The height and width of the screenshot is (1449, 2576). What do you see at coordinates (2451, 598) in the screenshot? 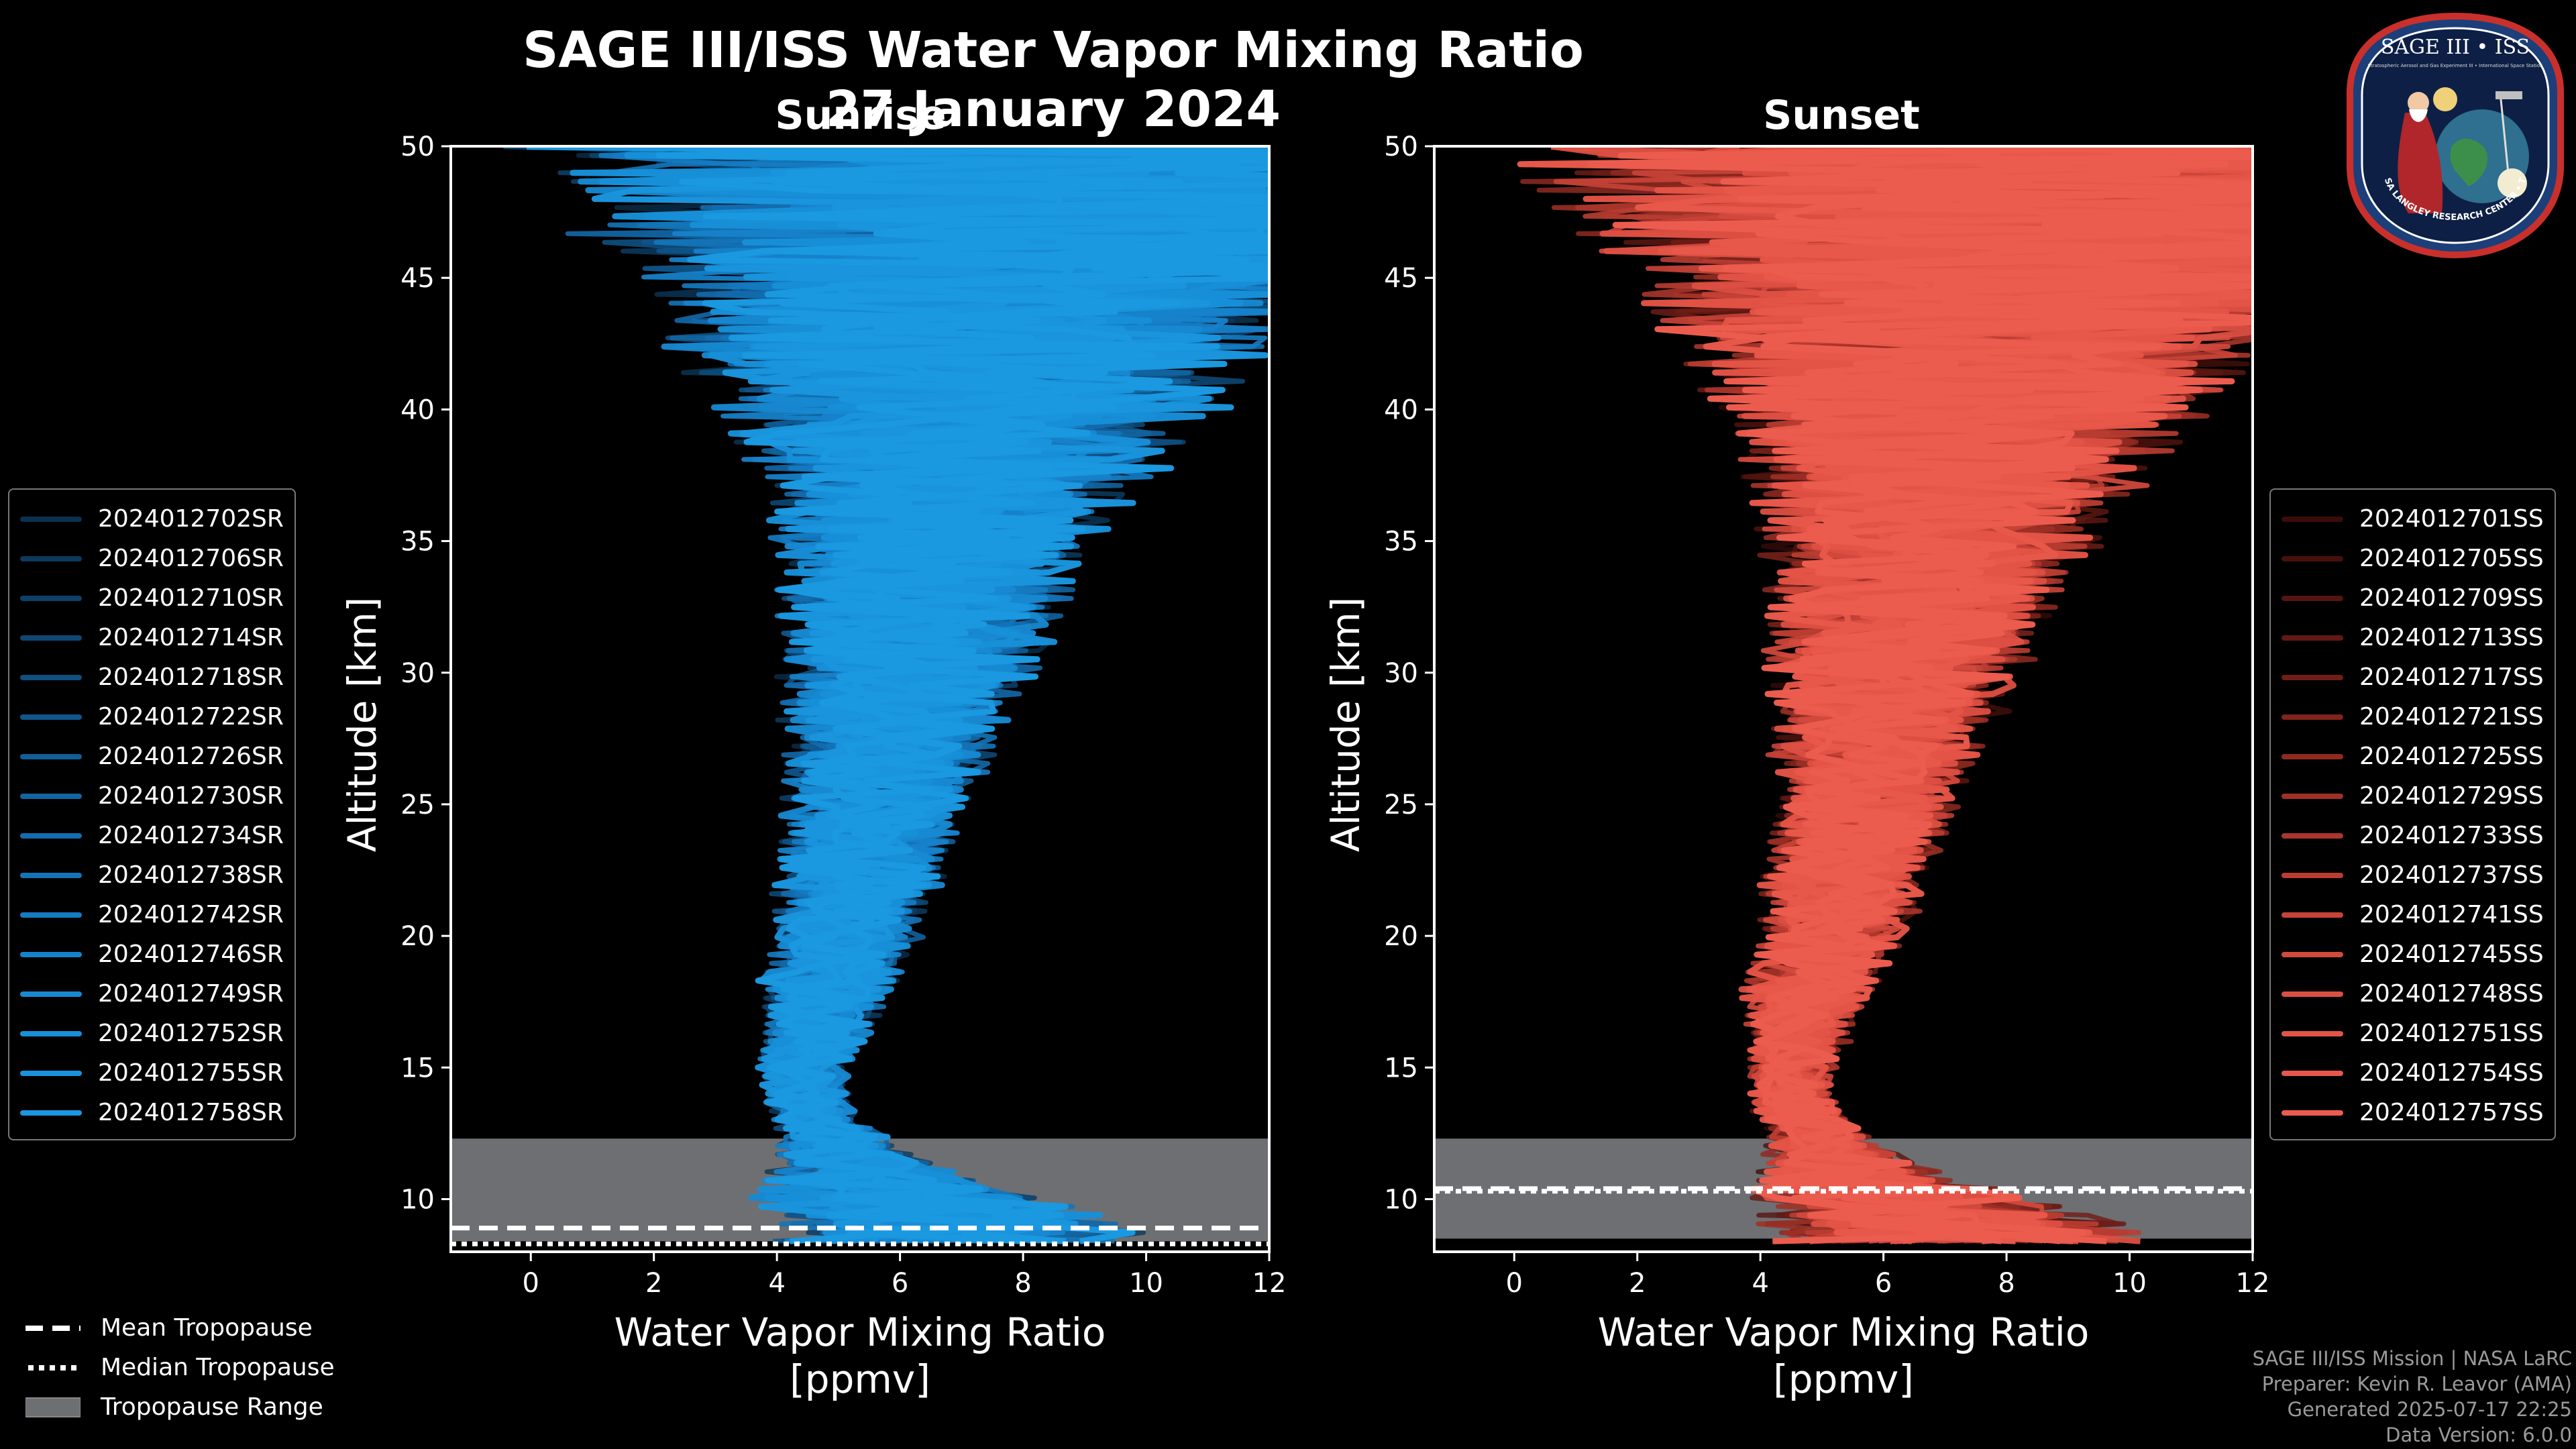
I see `legend-label: 2024012709SS` at bounding box center [2451, 598].